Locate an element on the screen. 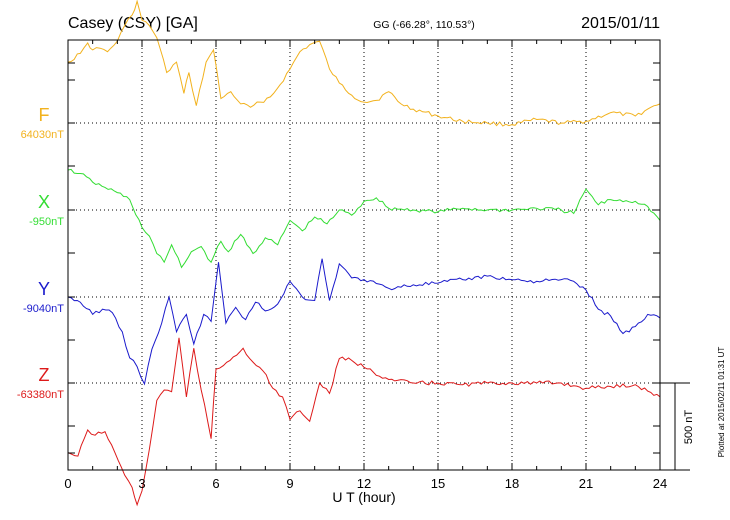 The height and width of the screenshot is (520, 730). x-tick-label-0: 0 is located at coordinates (67, 483).